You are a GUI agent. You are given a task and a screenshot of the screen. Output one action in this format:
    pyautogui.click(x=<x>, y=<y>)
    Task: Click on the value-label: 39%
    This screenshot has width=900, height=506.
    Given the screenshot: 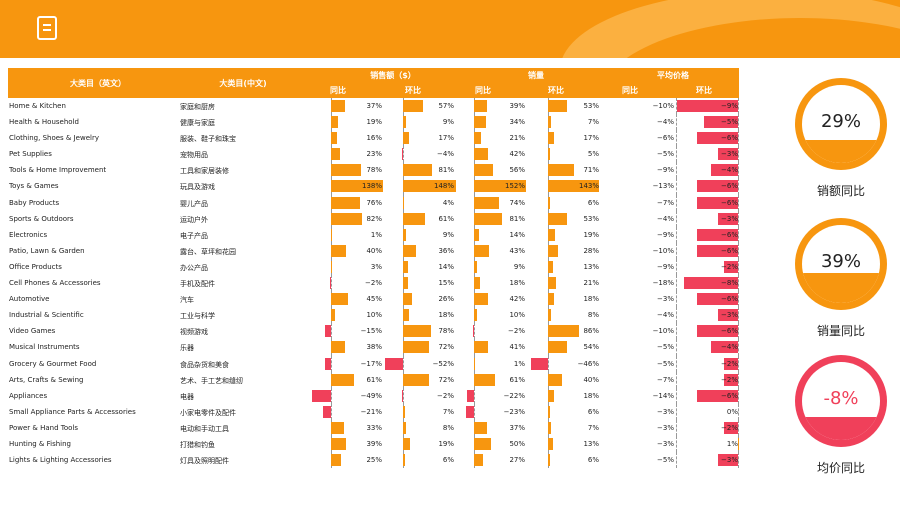 What is the action you would take?
    pyautogui.click(x=517, y=106)
    